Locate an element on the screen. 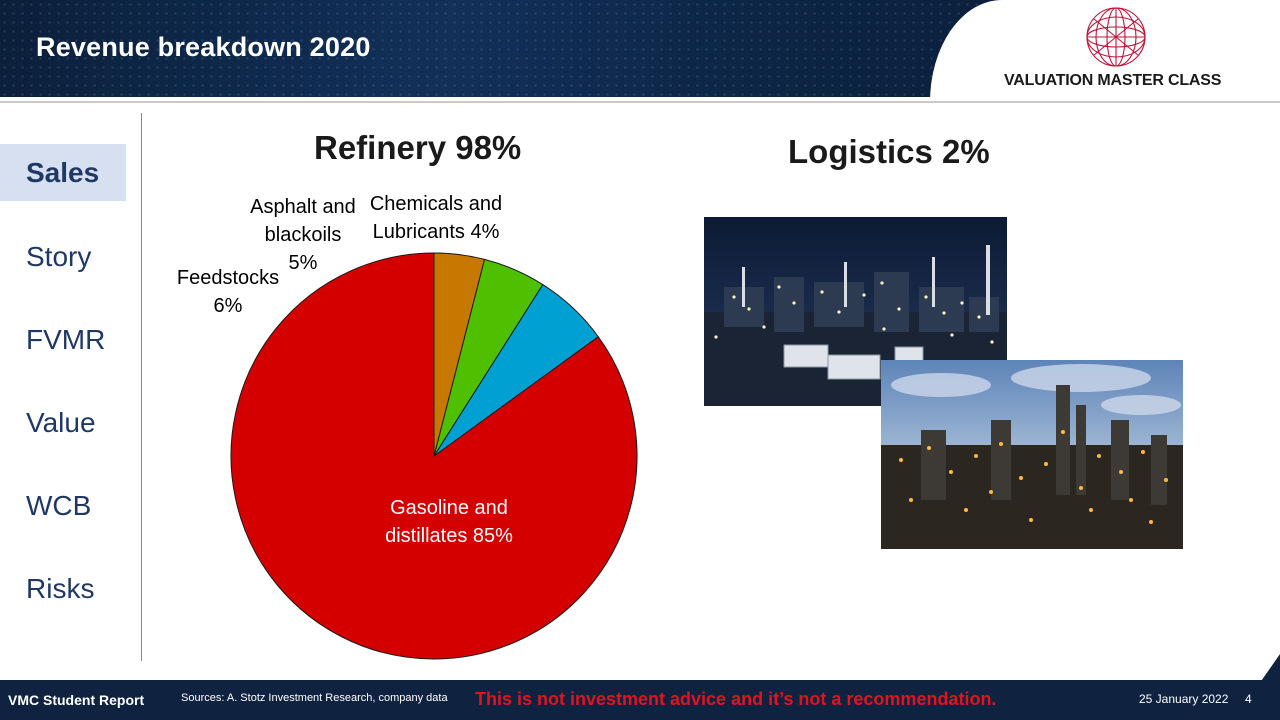  nav-item-value: Value is located at coordinates (61, 422).